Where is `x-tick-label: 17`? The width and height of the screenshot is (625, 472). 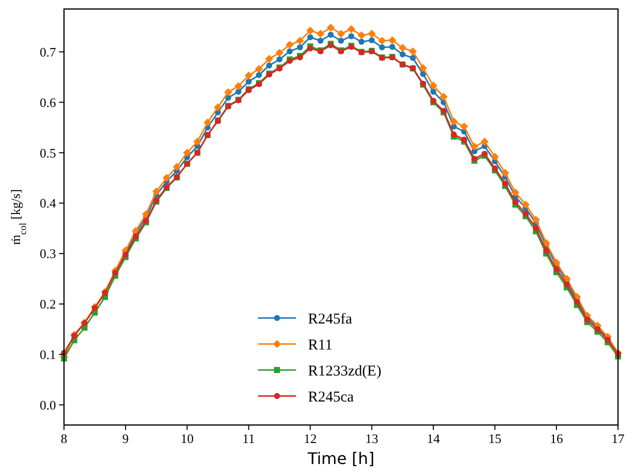 x-tick-label: 17 is located at coordinates (618, 438).